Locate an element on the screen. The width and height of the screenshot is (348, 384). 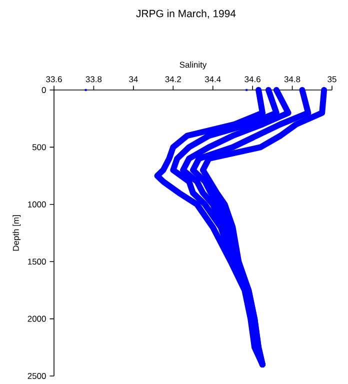
y-tick-label: 2500 is located at coordinates (37, 376).